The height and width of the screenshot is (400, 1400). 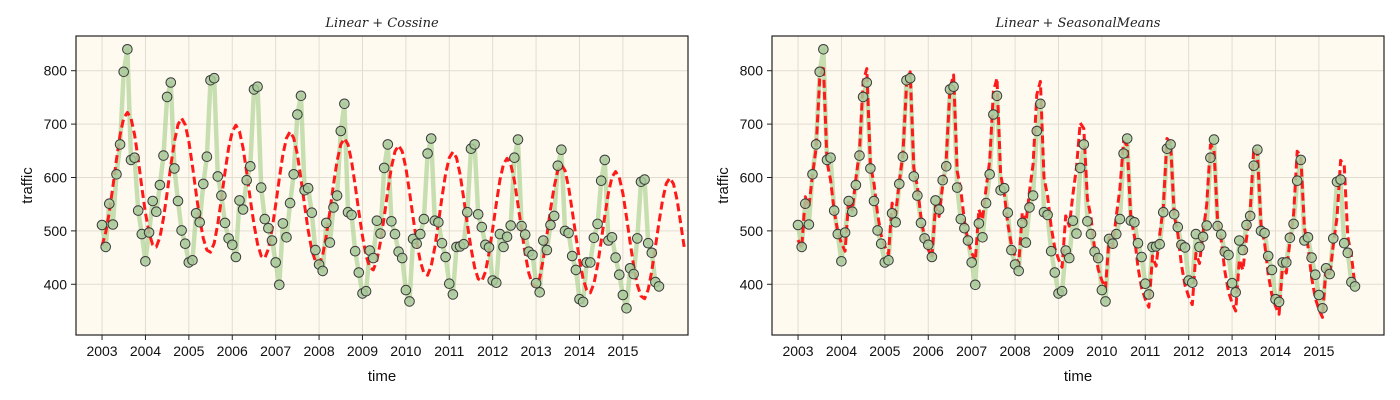 I want to click on x-tick-label: 2007, so click(x=275, y=351).